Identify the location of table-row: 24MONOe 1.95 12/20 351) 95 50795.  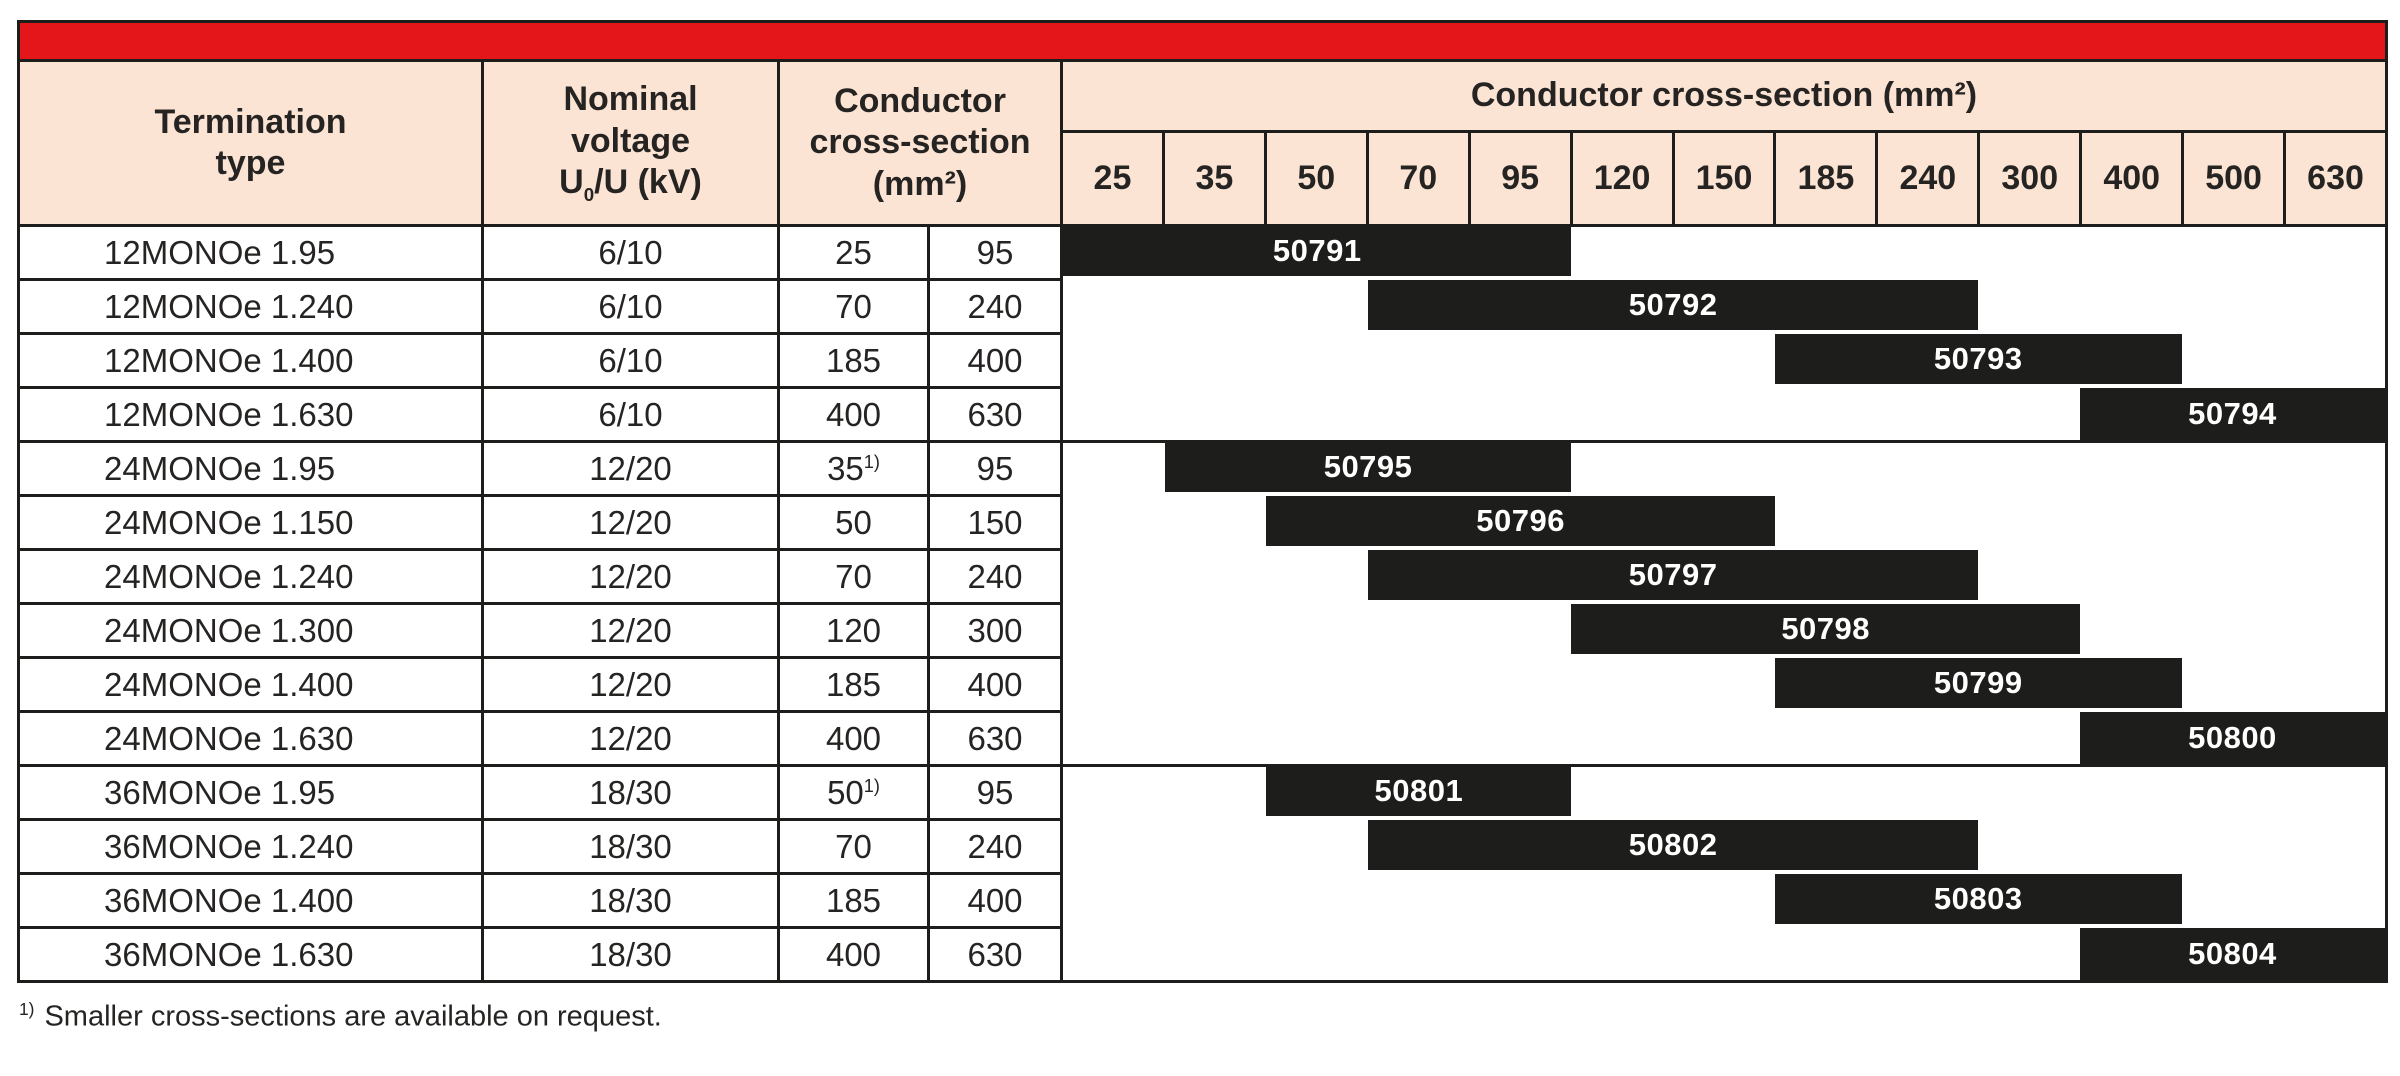
(1202, 468).